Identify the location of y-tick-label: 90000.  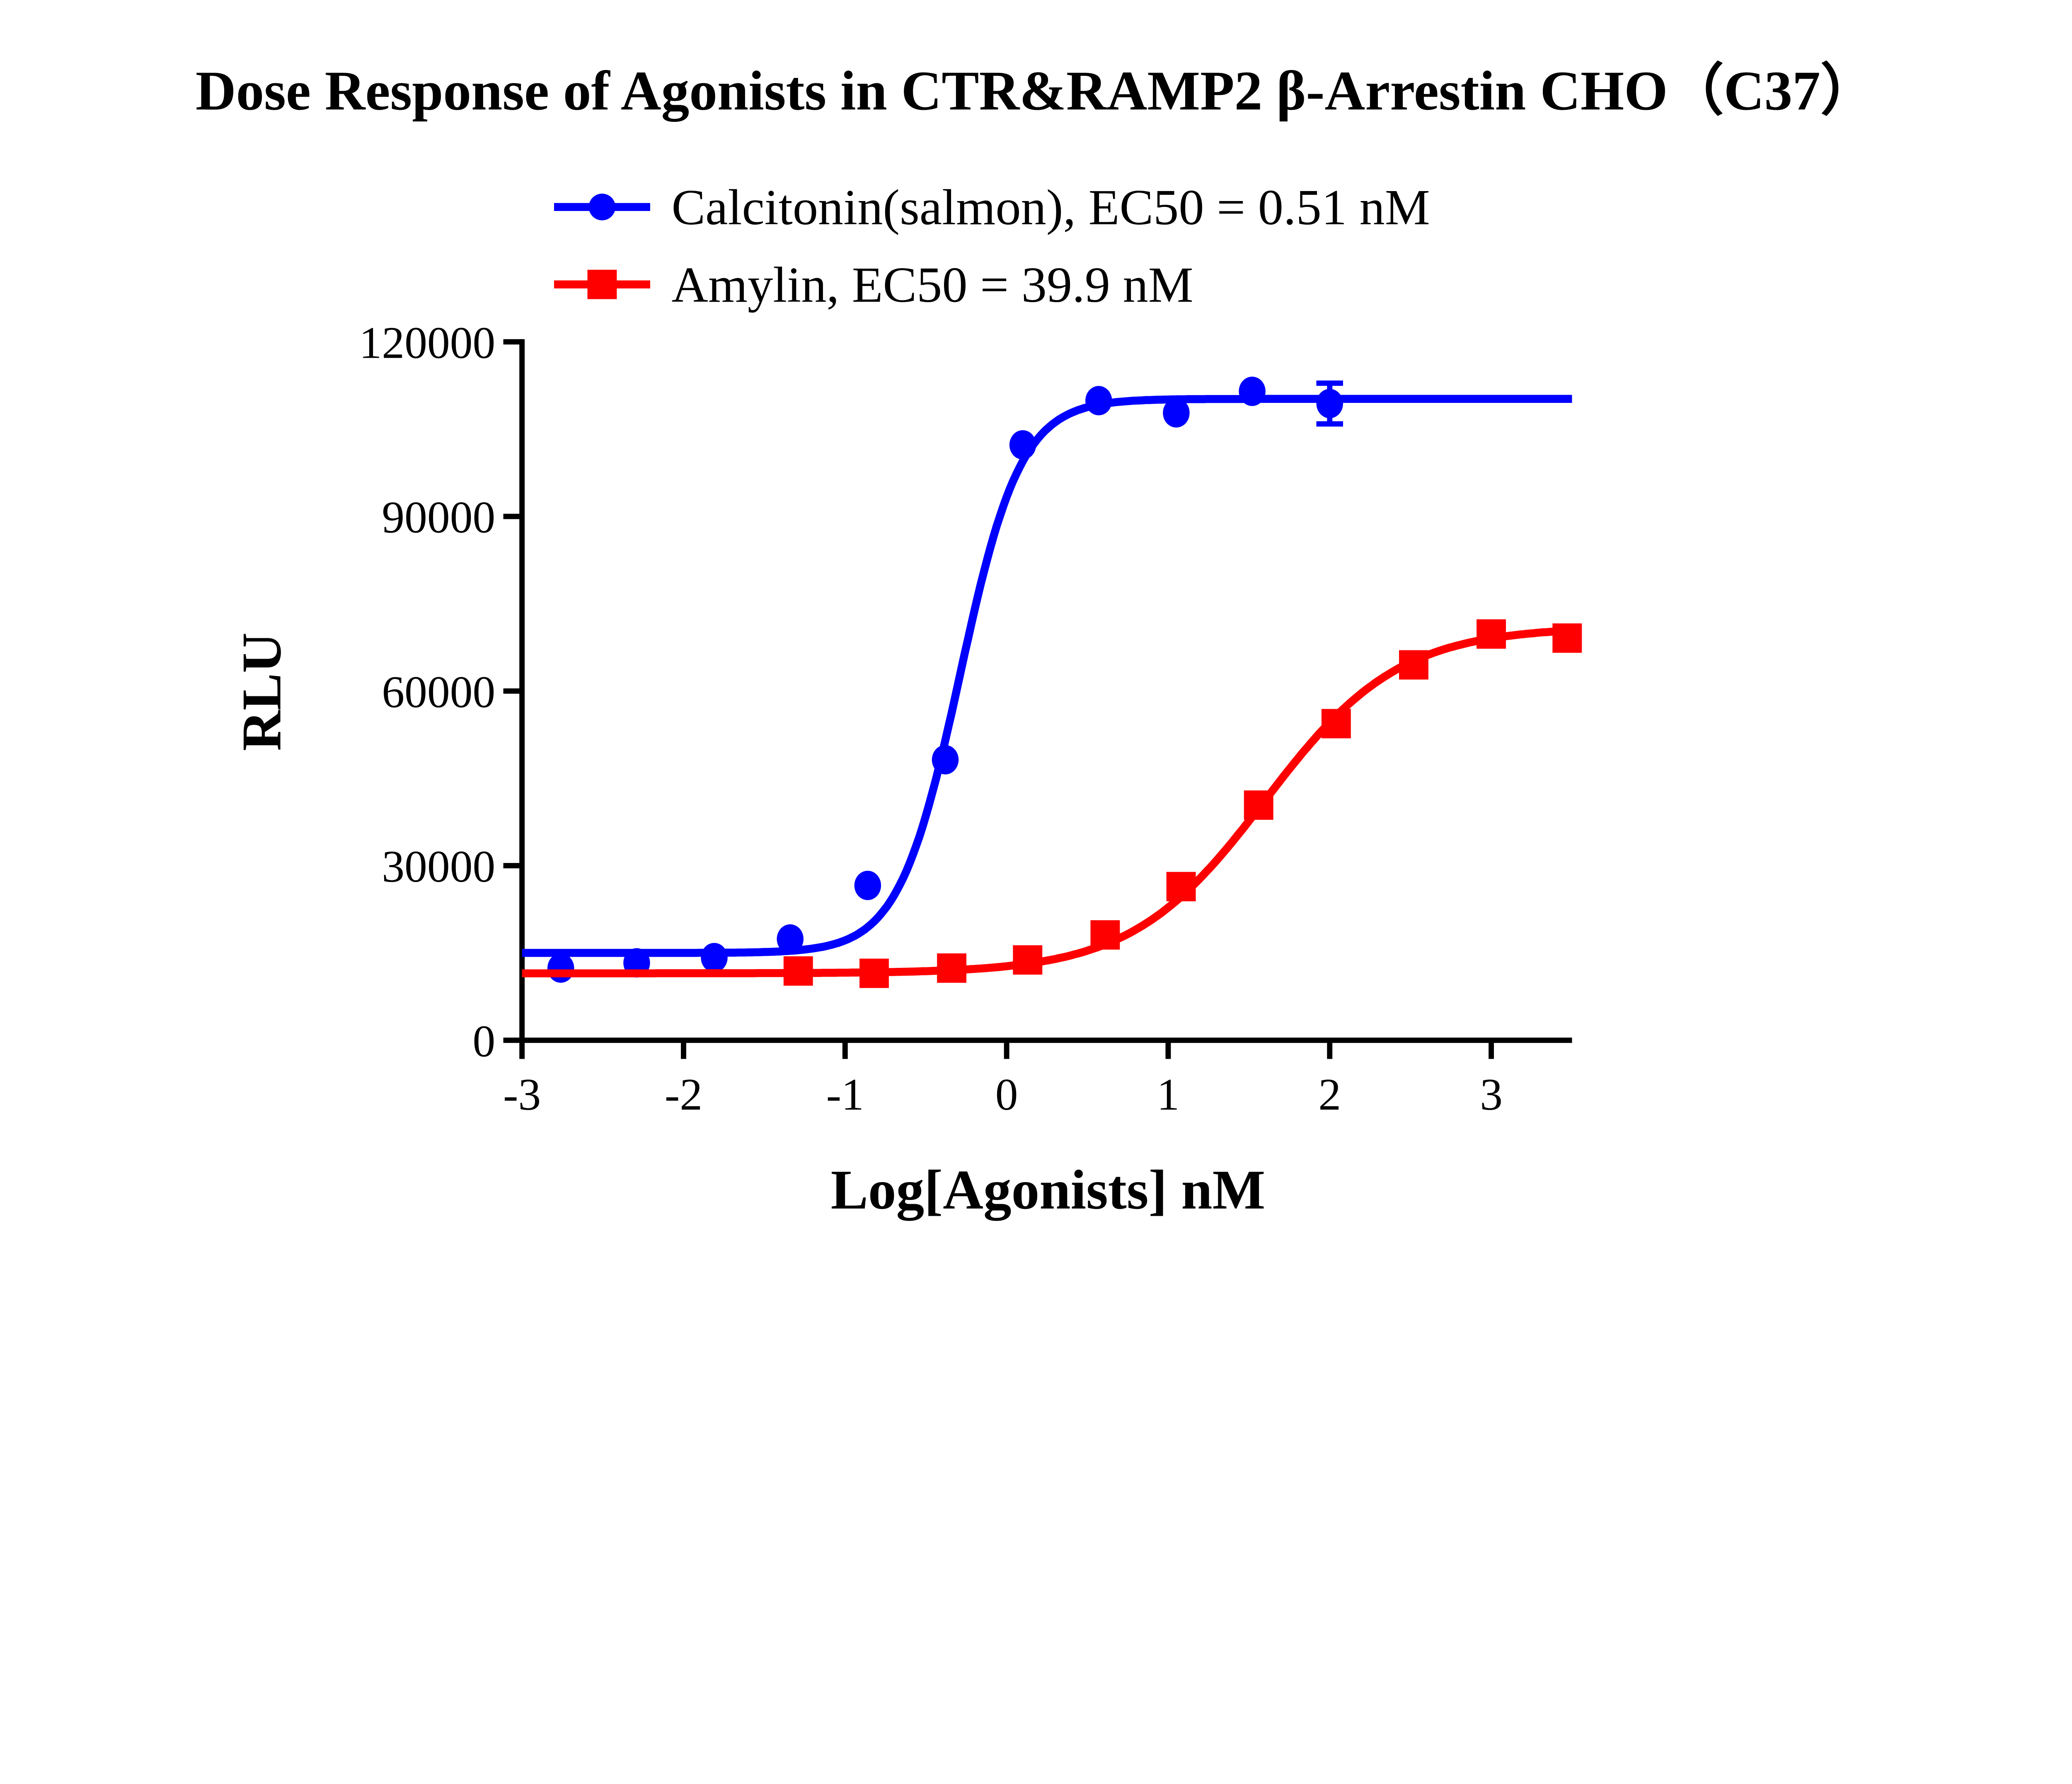
(438, 517).